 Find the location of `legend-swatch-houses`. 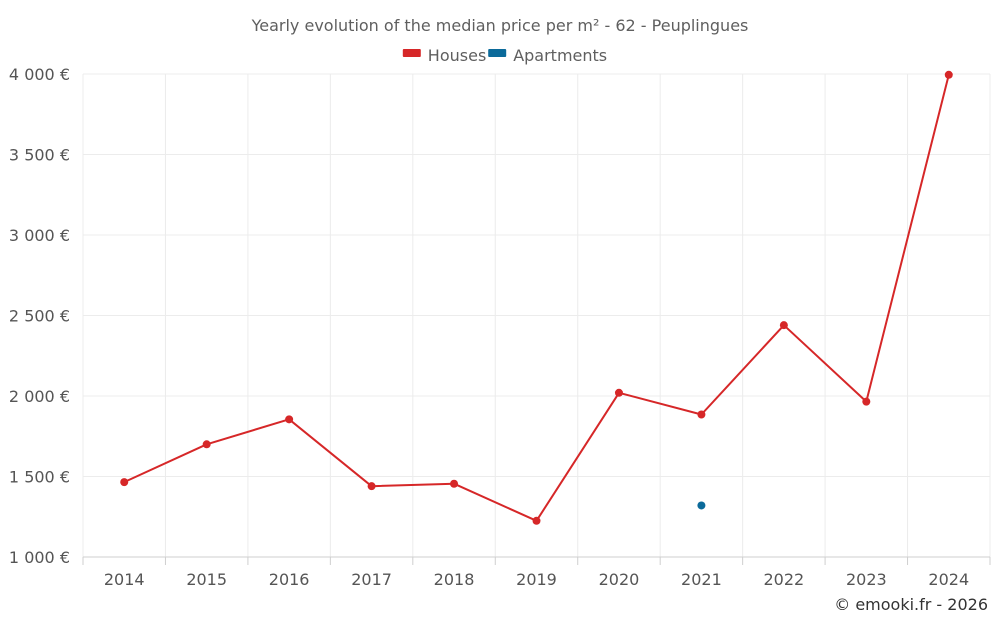

legend-swatch-houses is located at coordinates (411, 53).